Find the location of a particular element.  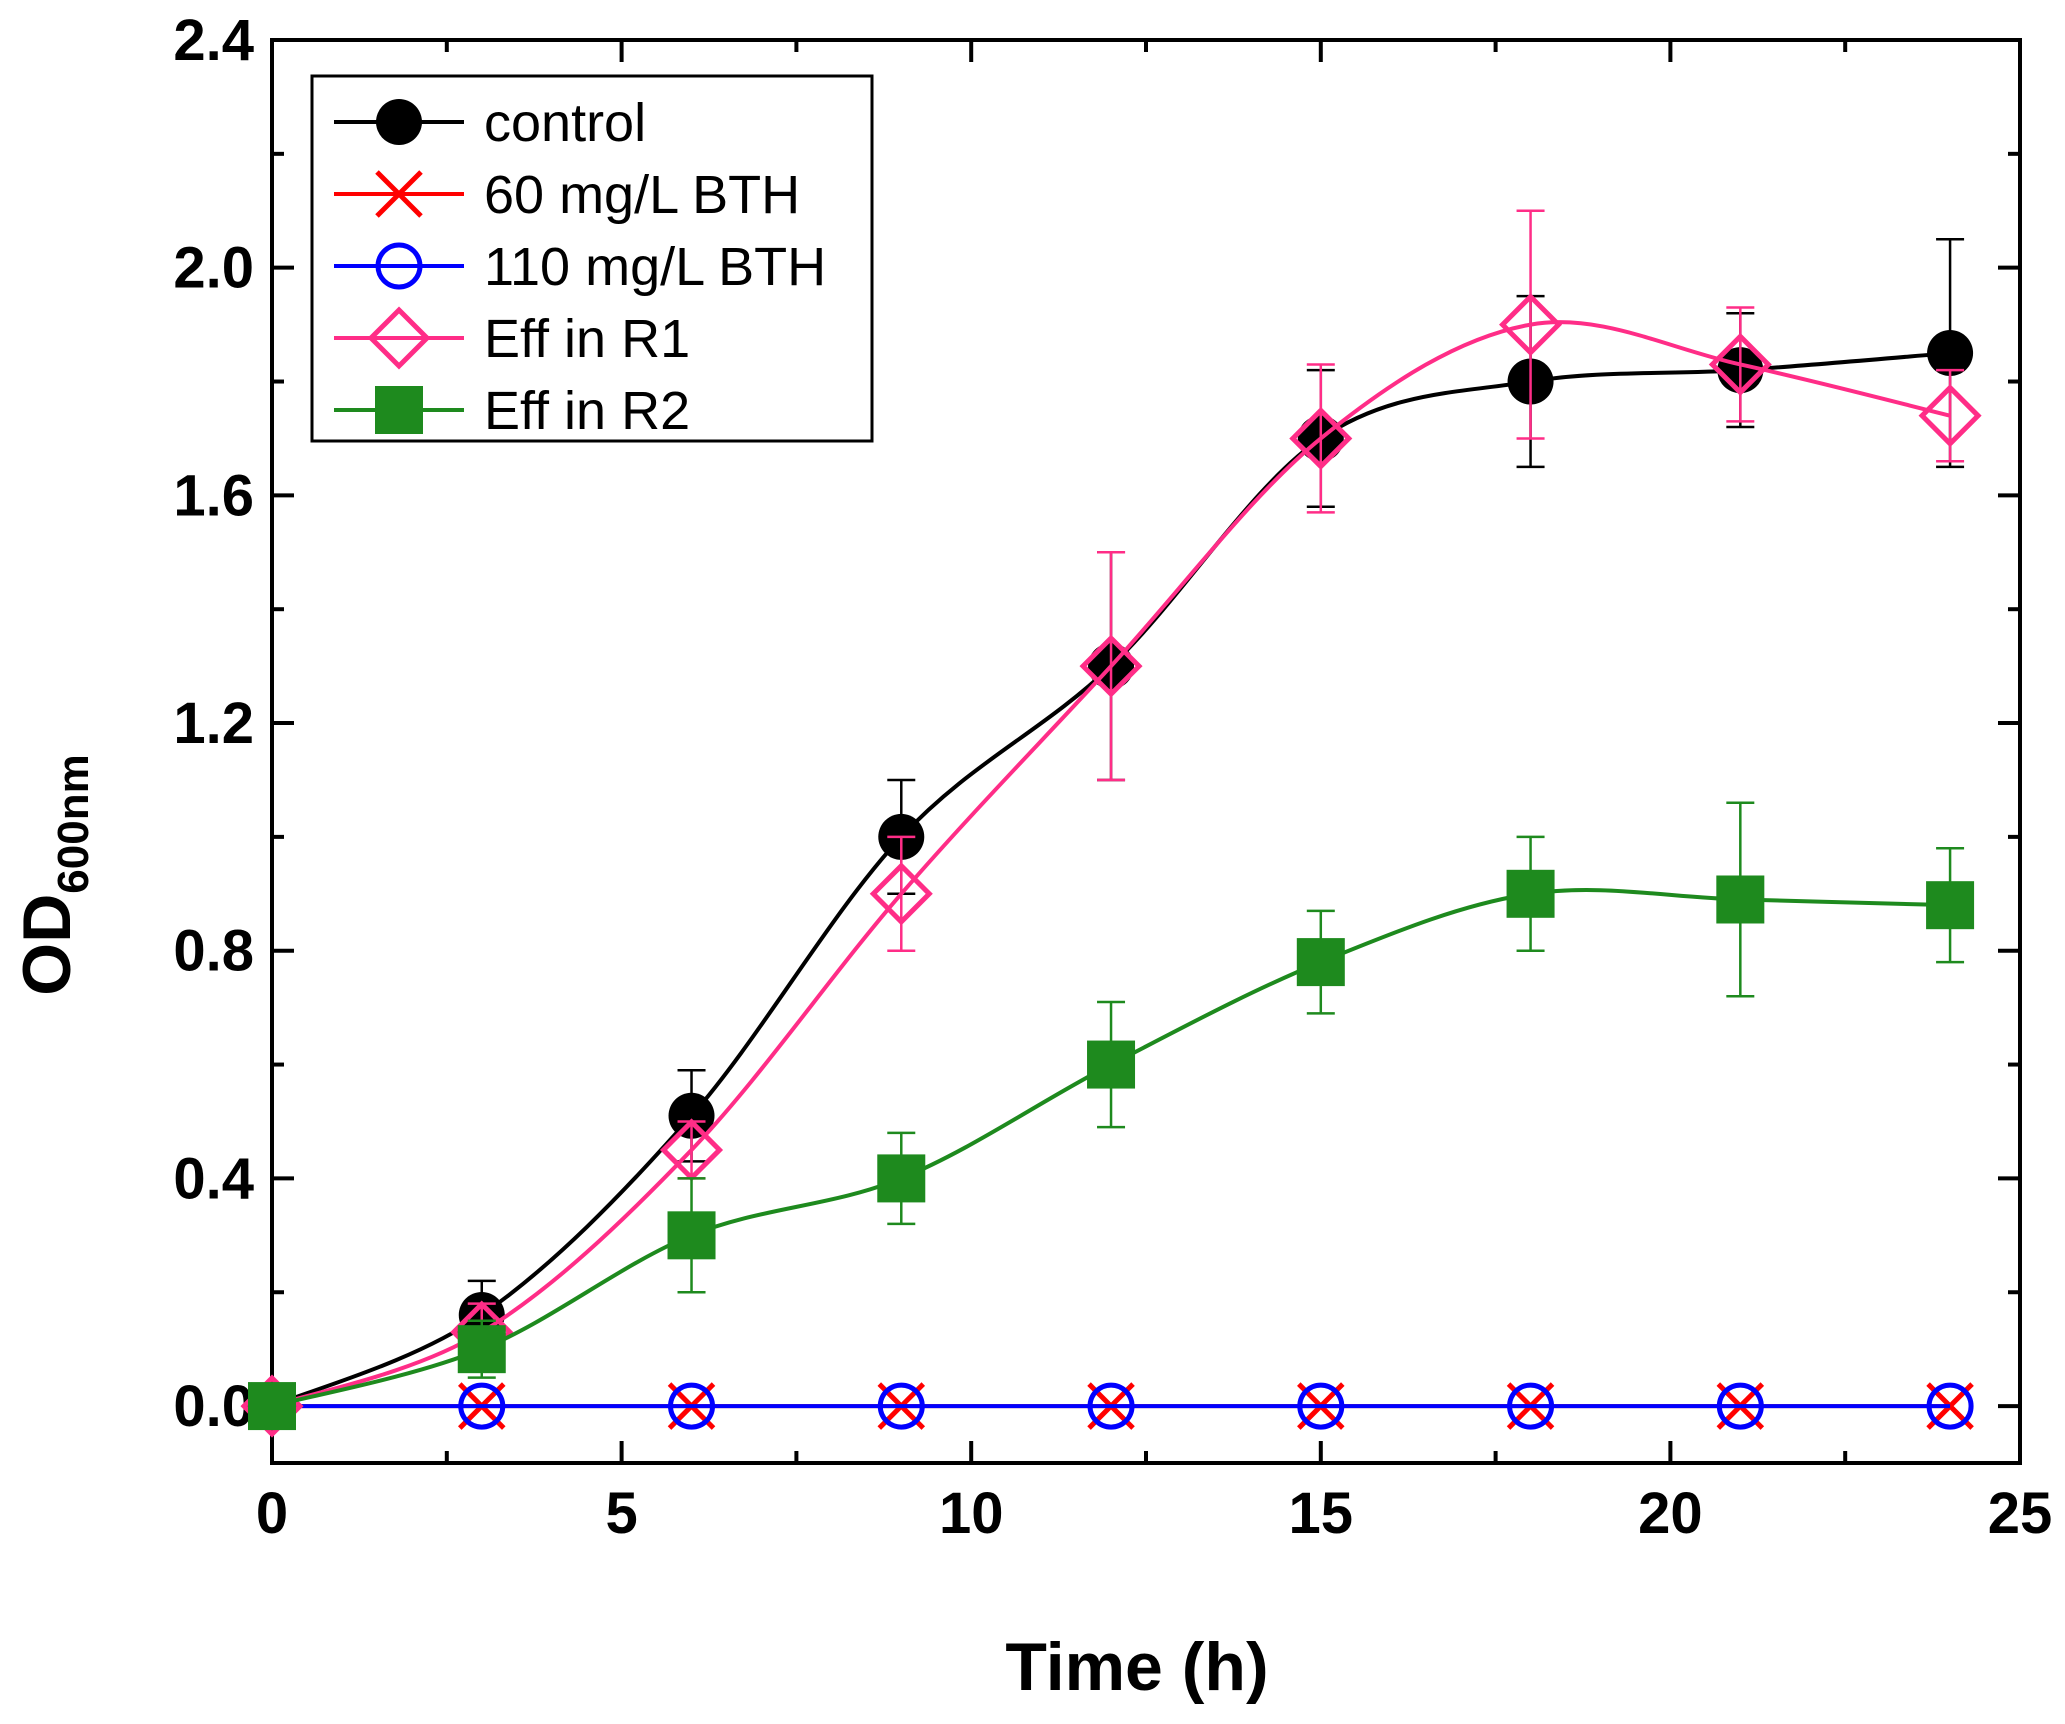

x-axis-title: Time (h) is located at coordinates (1136, 1667).